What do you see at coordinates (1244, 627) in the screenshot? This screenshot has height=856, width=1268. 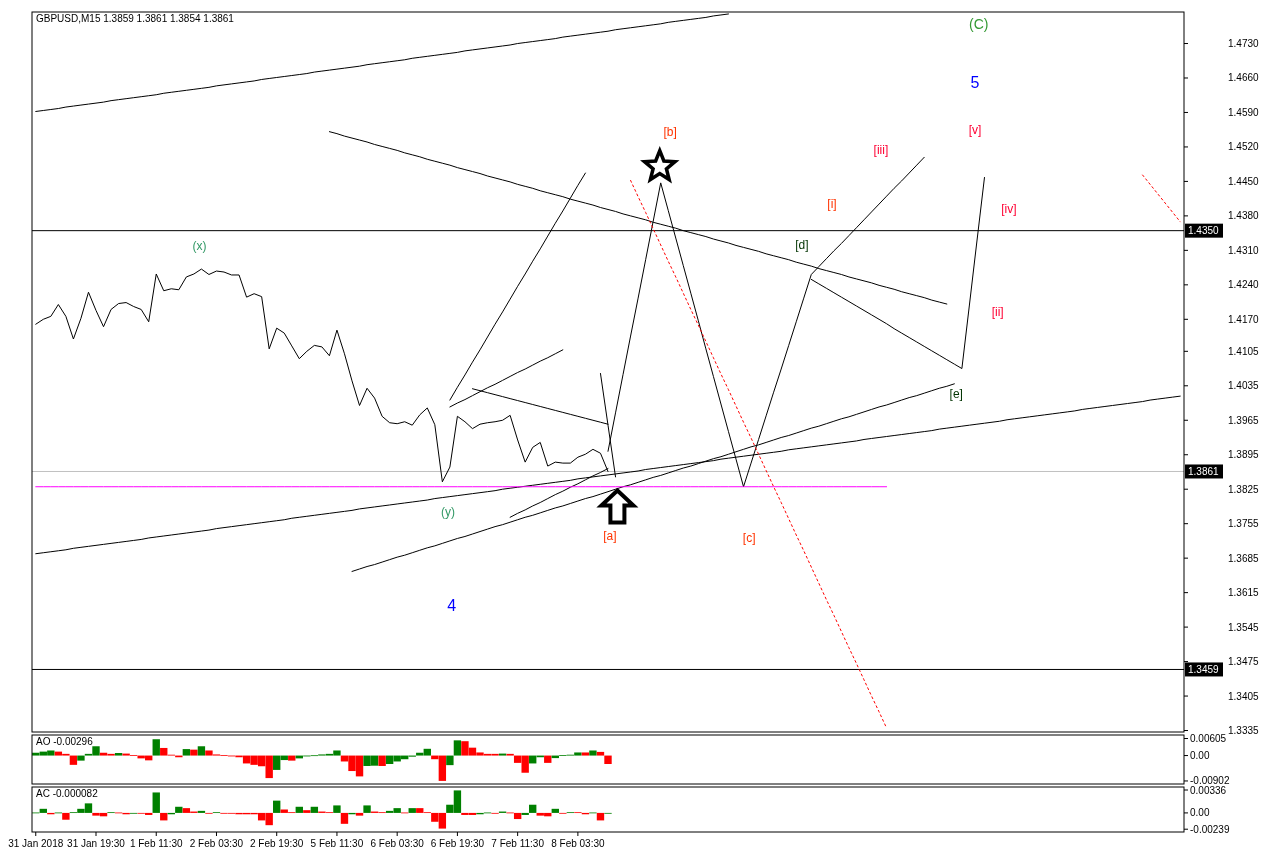 I see `y-tick-label: 1.3545` at bounding box center [1244, 627].